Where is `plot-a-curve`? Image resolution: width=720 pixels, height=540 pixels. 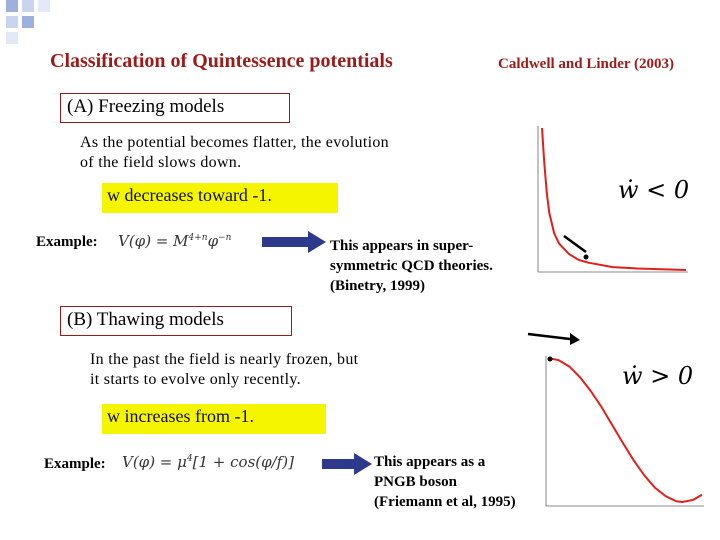
plot-a-curve is located at coordinates (614, 199).